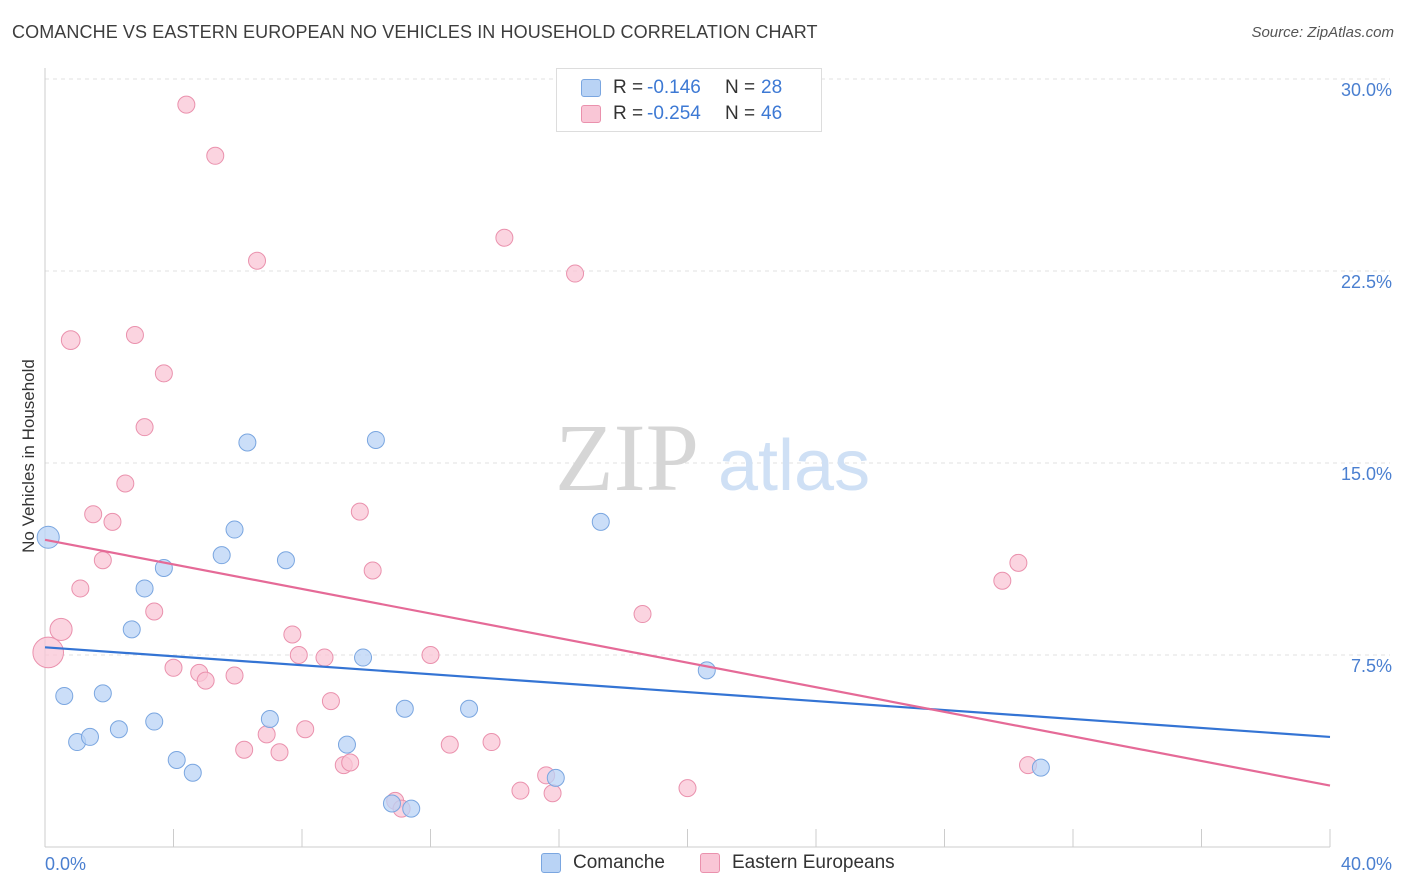  Describe the element at coordinates (712, 457) in the screenshot. I see `watermark: ZIP atlas` at that location.